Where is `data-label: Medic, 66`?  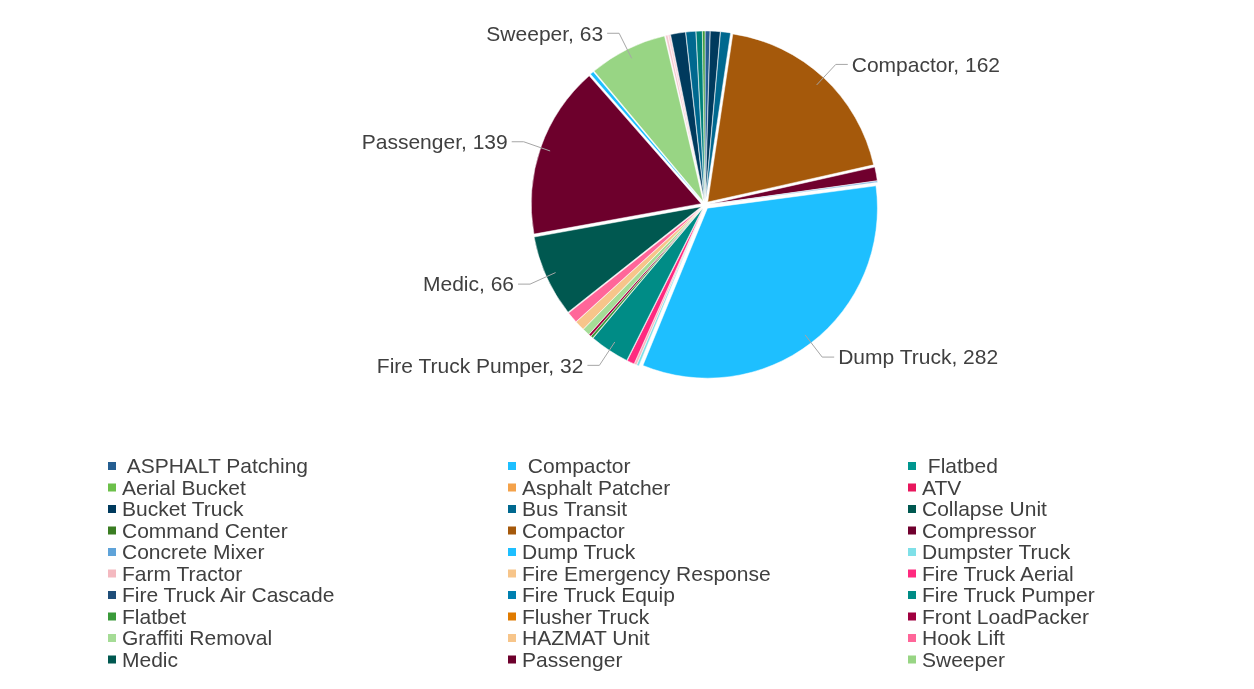 data-label: Medic, 66 is located at coordinates (469, 284).